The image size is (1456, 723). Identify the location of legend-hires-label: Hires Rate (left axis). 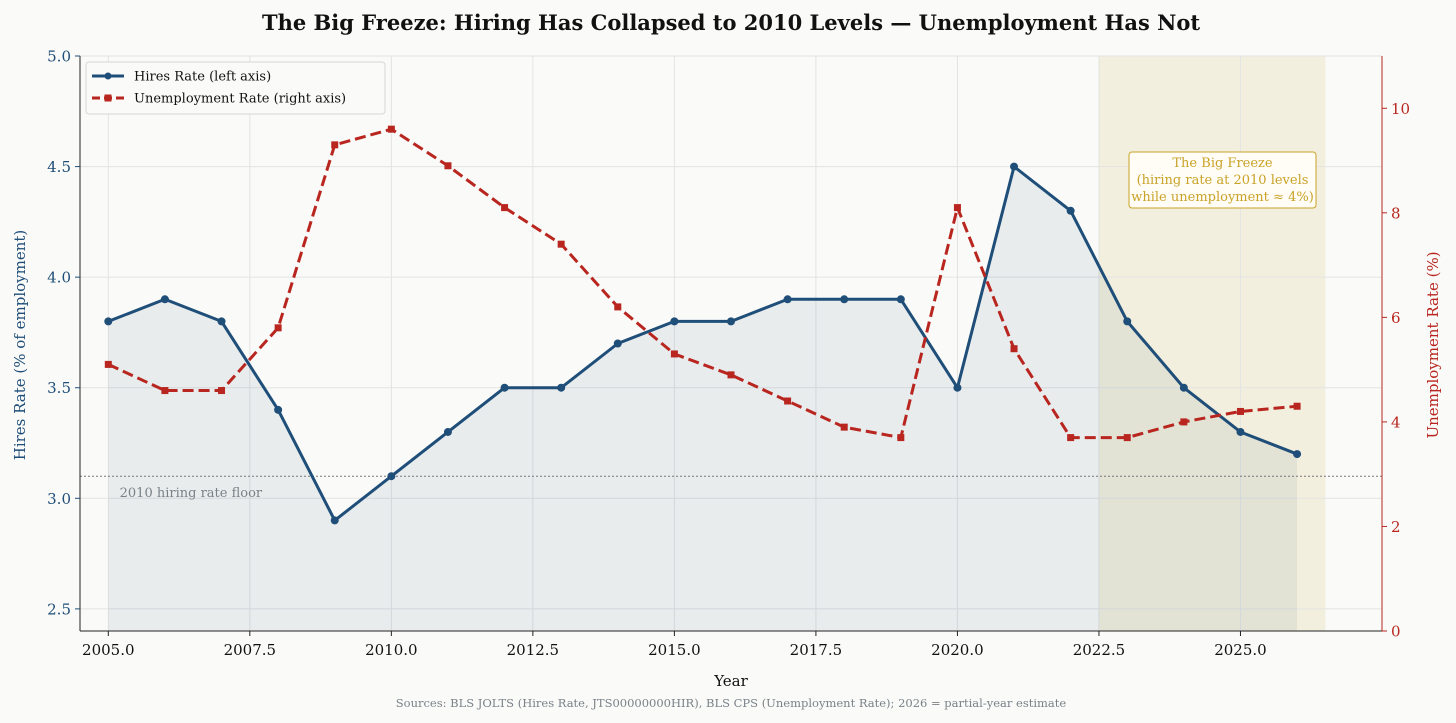
(202, 77).